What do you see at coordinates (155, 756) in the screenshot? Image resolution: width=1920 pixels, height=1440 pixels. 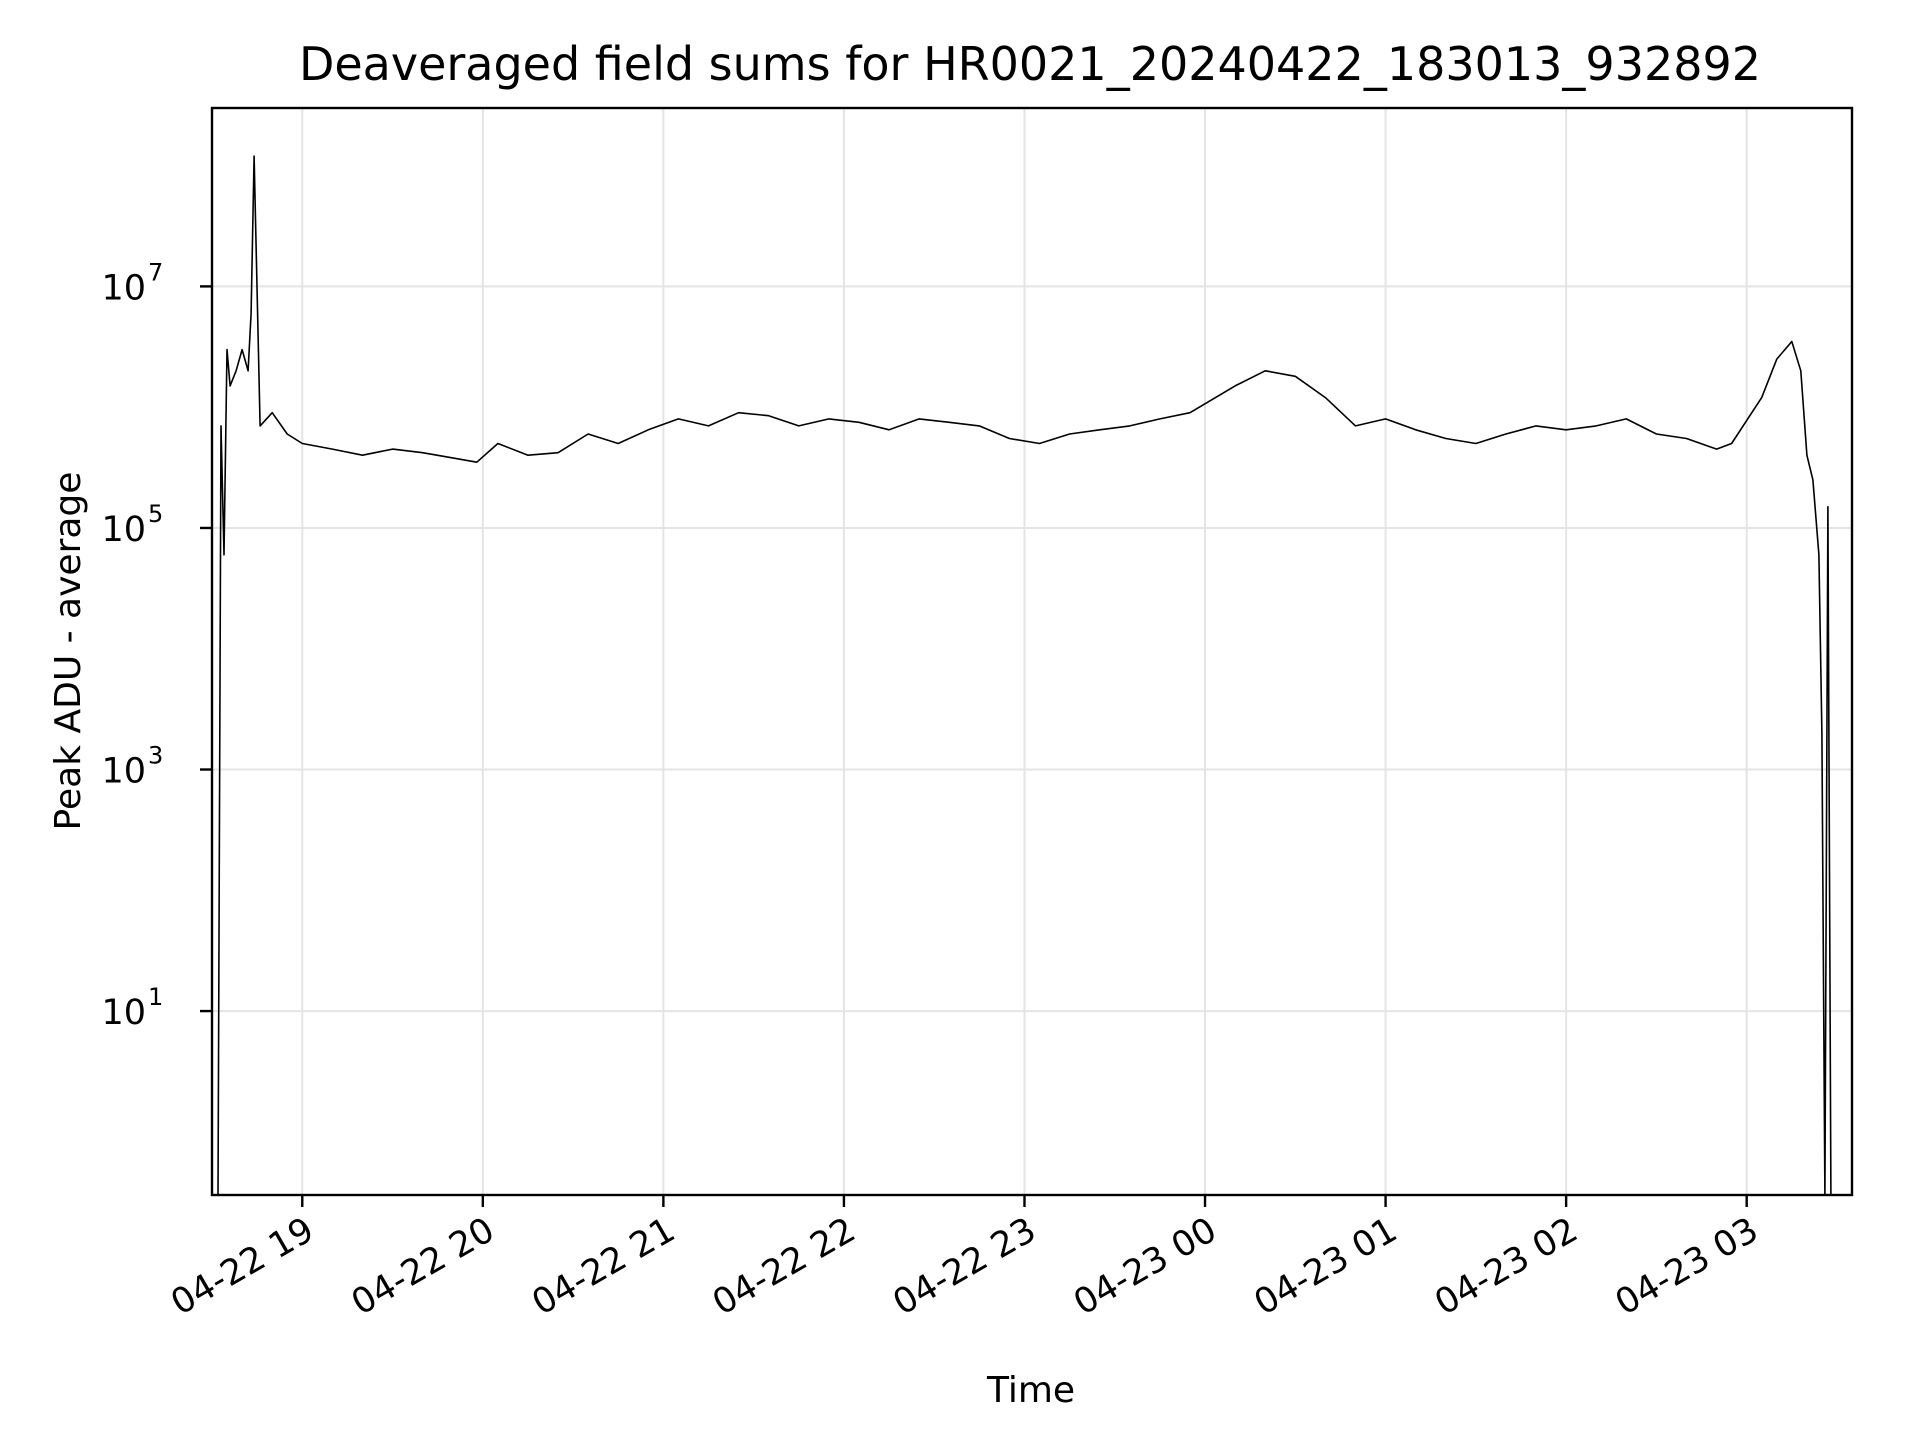 I see `y-tick-exponent: 3` at bounding box center [155, 756].